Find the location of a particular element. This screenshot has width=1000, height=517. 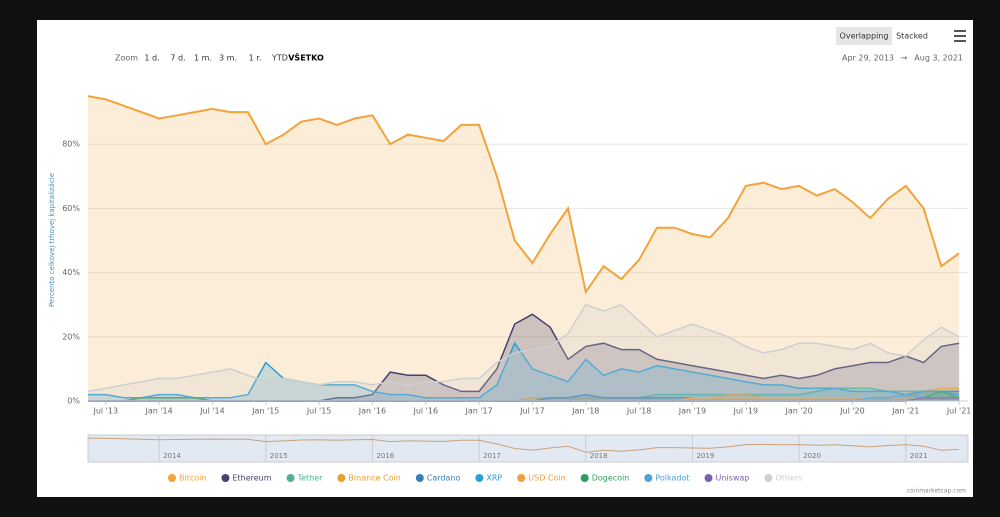

legend-label: Bitcoin is located at coordinates (192, 478).